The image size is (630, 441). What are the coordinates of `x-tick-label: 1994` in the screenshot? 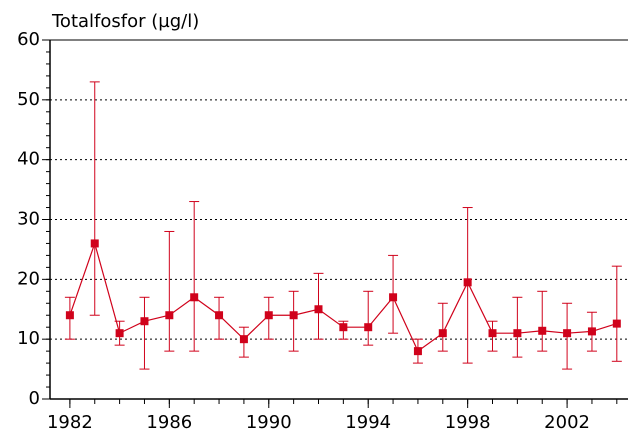 It's located at (368, 422).